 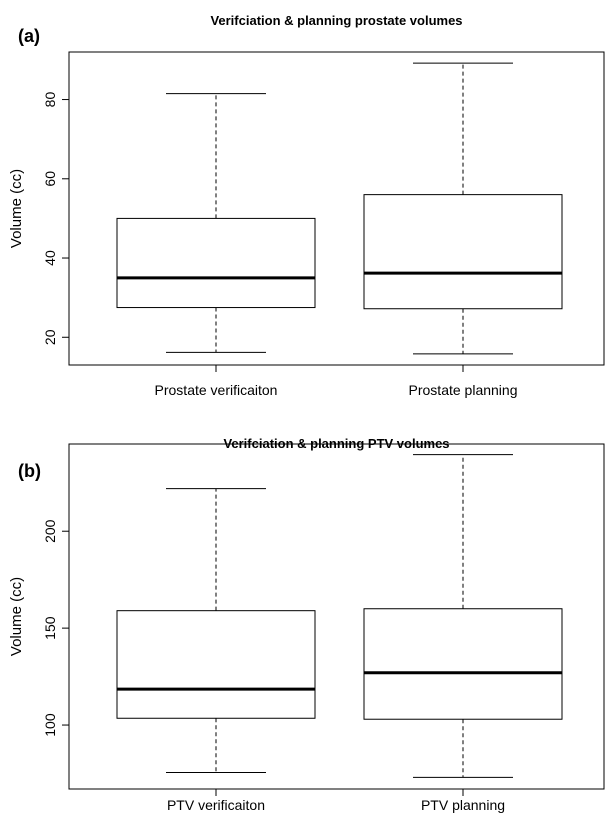 I want to click on y-tick-label: 200, so click(x=50, y=531).